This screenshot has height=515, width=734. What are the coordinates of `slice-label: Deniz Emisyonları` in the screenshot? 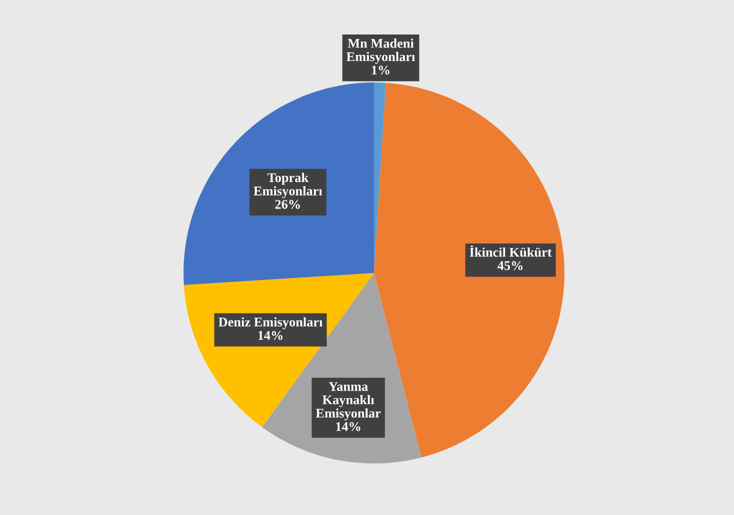 It's located at (270, 323).